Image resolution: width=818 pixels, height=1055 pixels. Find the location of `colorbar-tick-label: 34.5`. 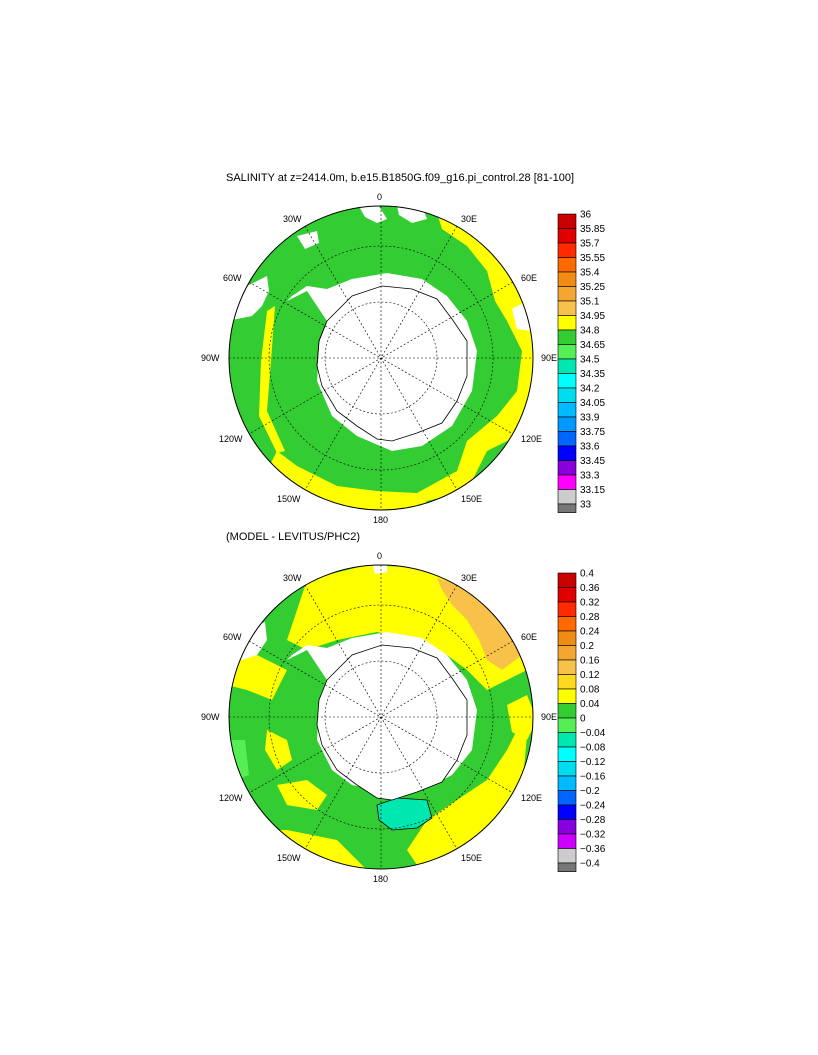

colorbar-tick-label: 34.5 is located at coordinates (590, 360).